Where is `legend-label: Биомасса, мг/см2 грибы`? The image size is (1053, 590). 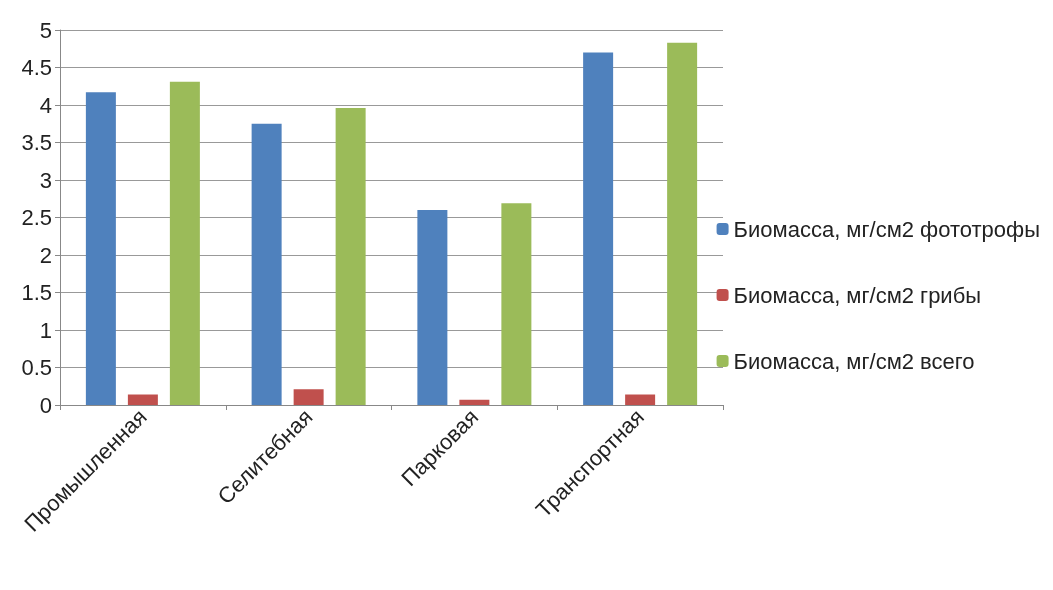
legend-label: Биомасса, мг/см2 грибы is located at coordinates (857, 295).